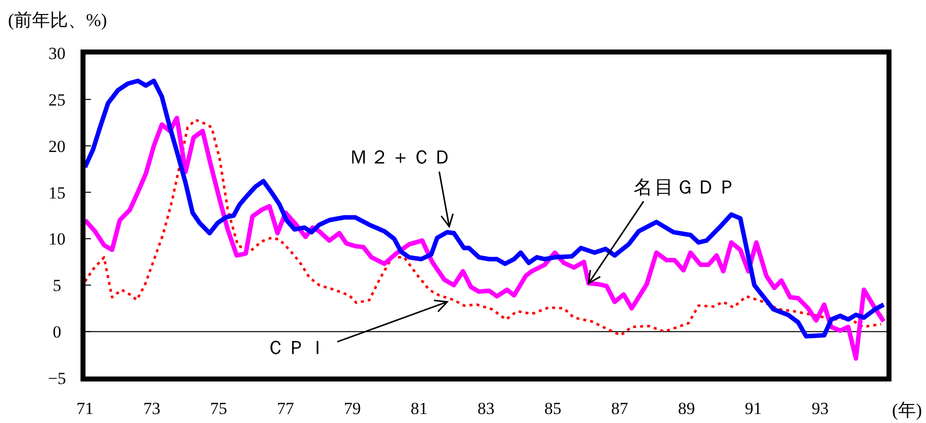  Describe the element at coordinates (620, 408) in the screenshot. I see `x-tick-label: 87` at that location.